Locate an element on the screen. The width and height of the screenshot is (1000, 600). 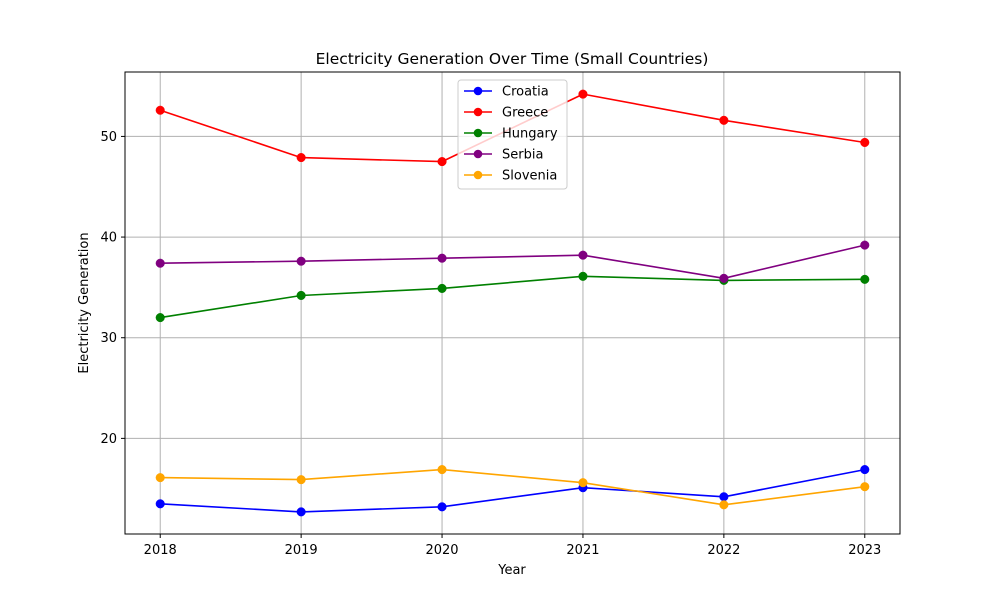
y-tick-label: 30 is located at coordinates (108, 338).